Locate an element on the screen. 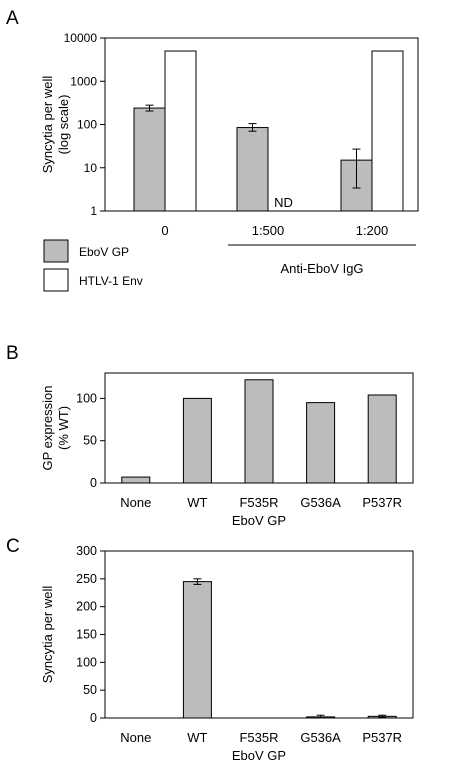  y-axis-label: GP expression(% WT) is located at coordinates (55, 427).